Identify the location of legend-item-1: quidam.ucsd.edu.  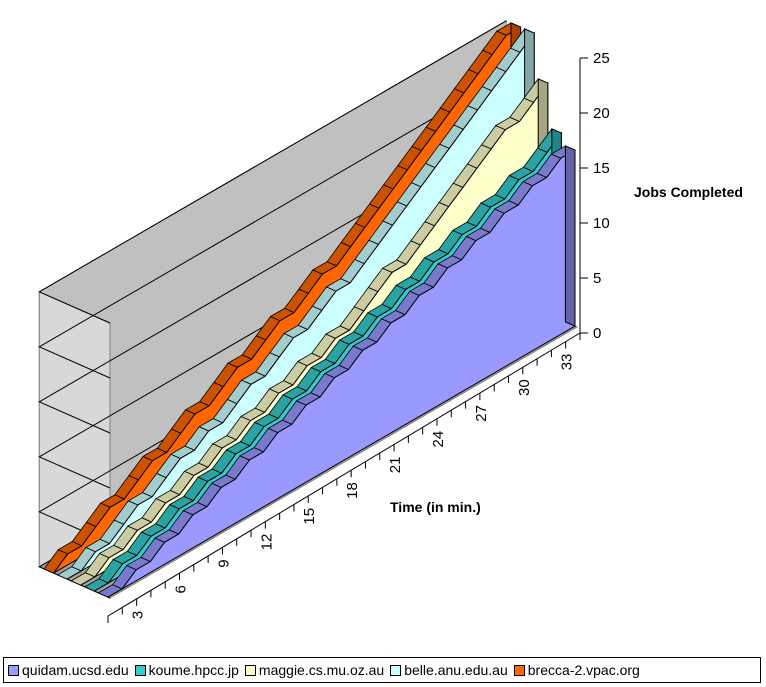
(68, 670).